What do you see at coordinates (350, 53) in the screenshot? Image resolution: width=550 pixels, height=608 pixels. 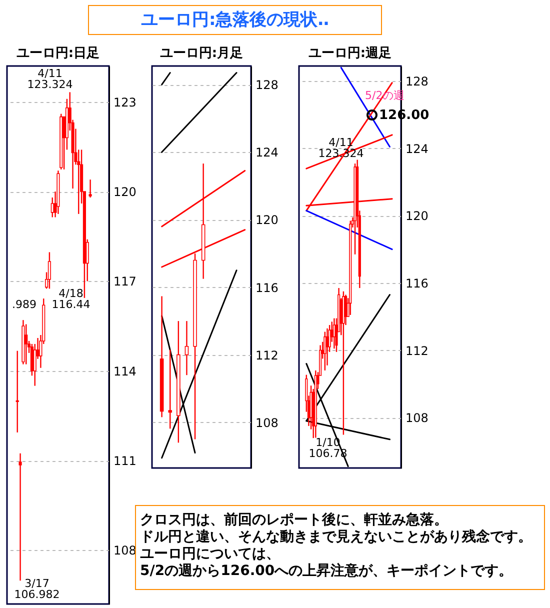 I see `chart-title: ユーロ円:週足` at bounding box center [350, 53].